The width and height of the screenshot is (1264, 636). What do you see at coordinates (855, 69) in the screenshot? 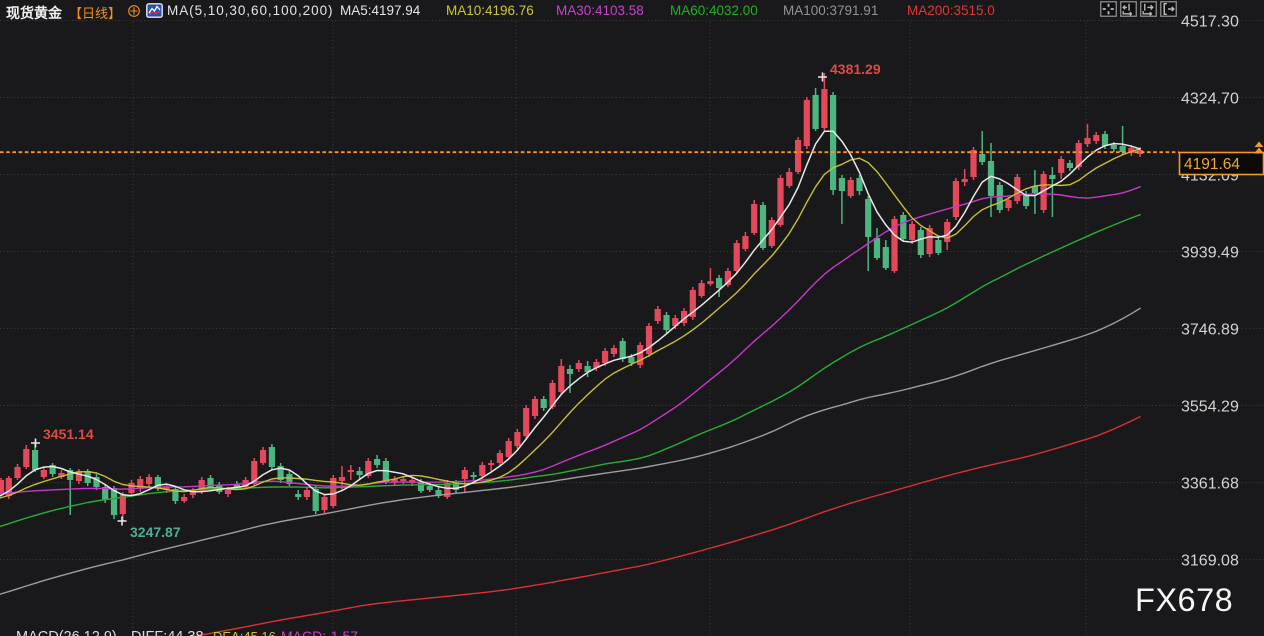
I see `svg-text: 4381.29` at bounding box center [855, 69].